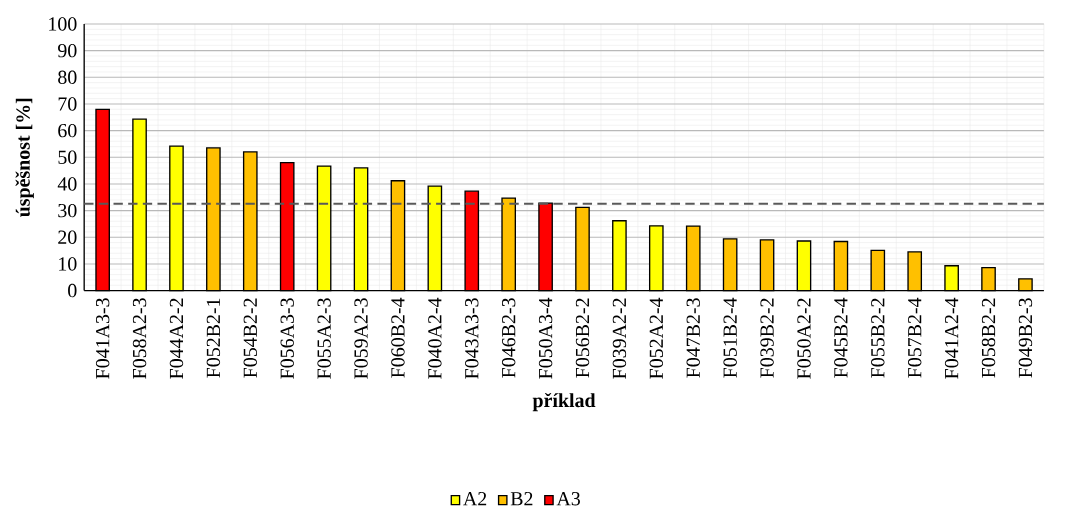 This screenshot has width=1065, height=512. What do you see at coordinates (63, 24) in the screenshot?
I see `y-tick-label: 100` at bounding box center [63, 24].